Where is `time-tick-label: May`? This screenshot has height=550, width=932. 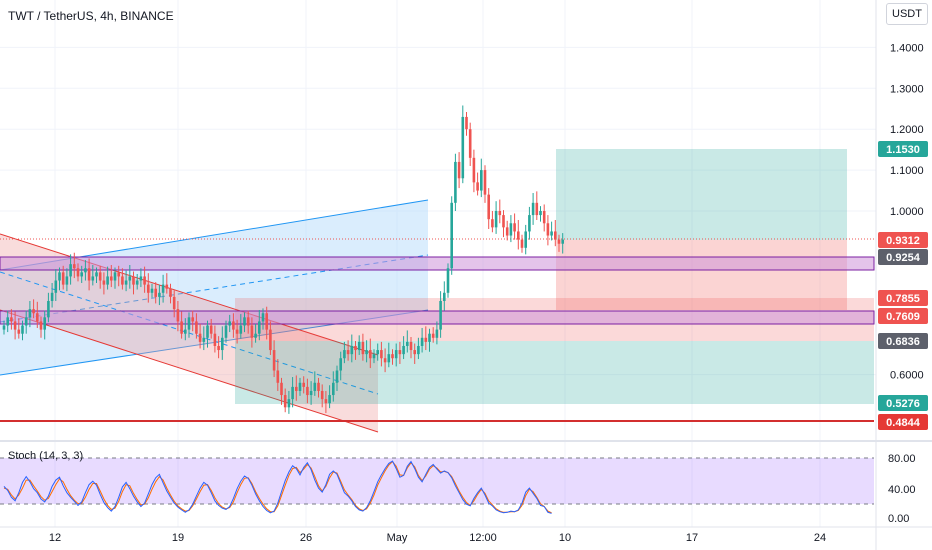 time-tick-label: May is located at coordinates (397, 538).